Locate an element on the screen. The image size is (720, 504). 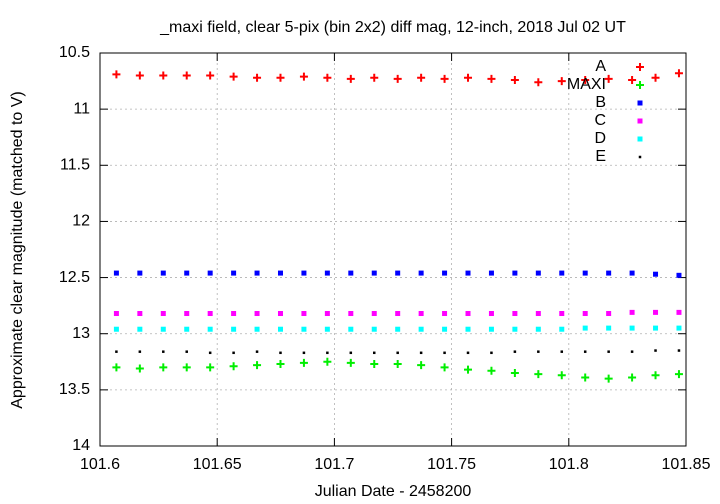
x-tick-label: 101.65 is located at coordinates (217, 464).